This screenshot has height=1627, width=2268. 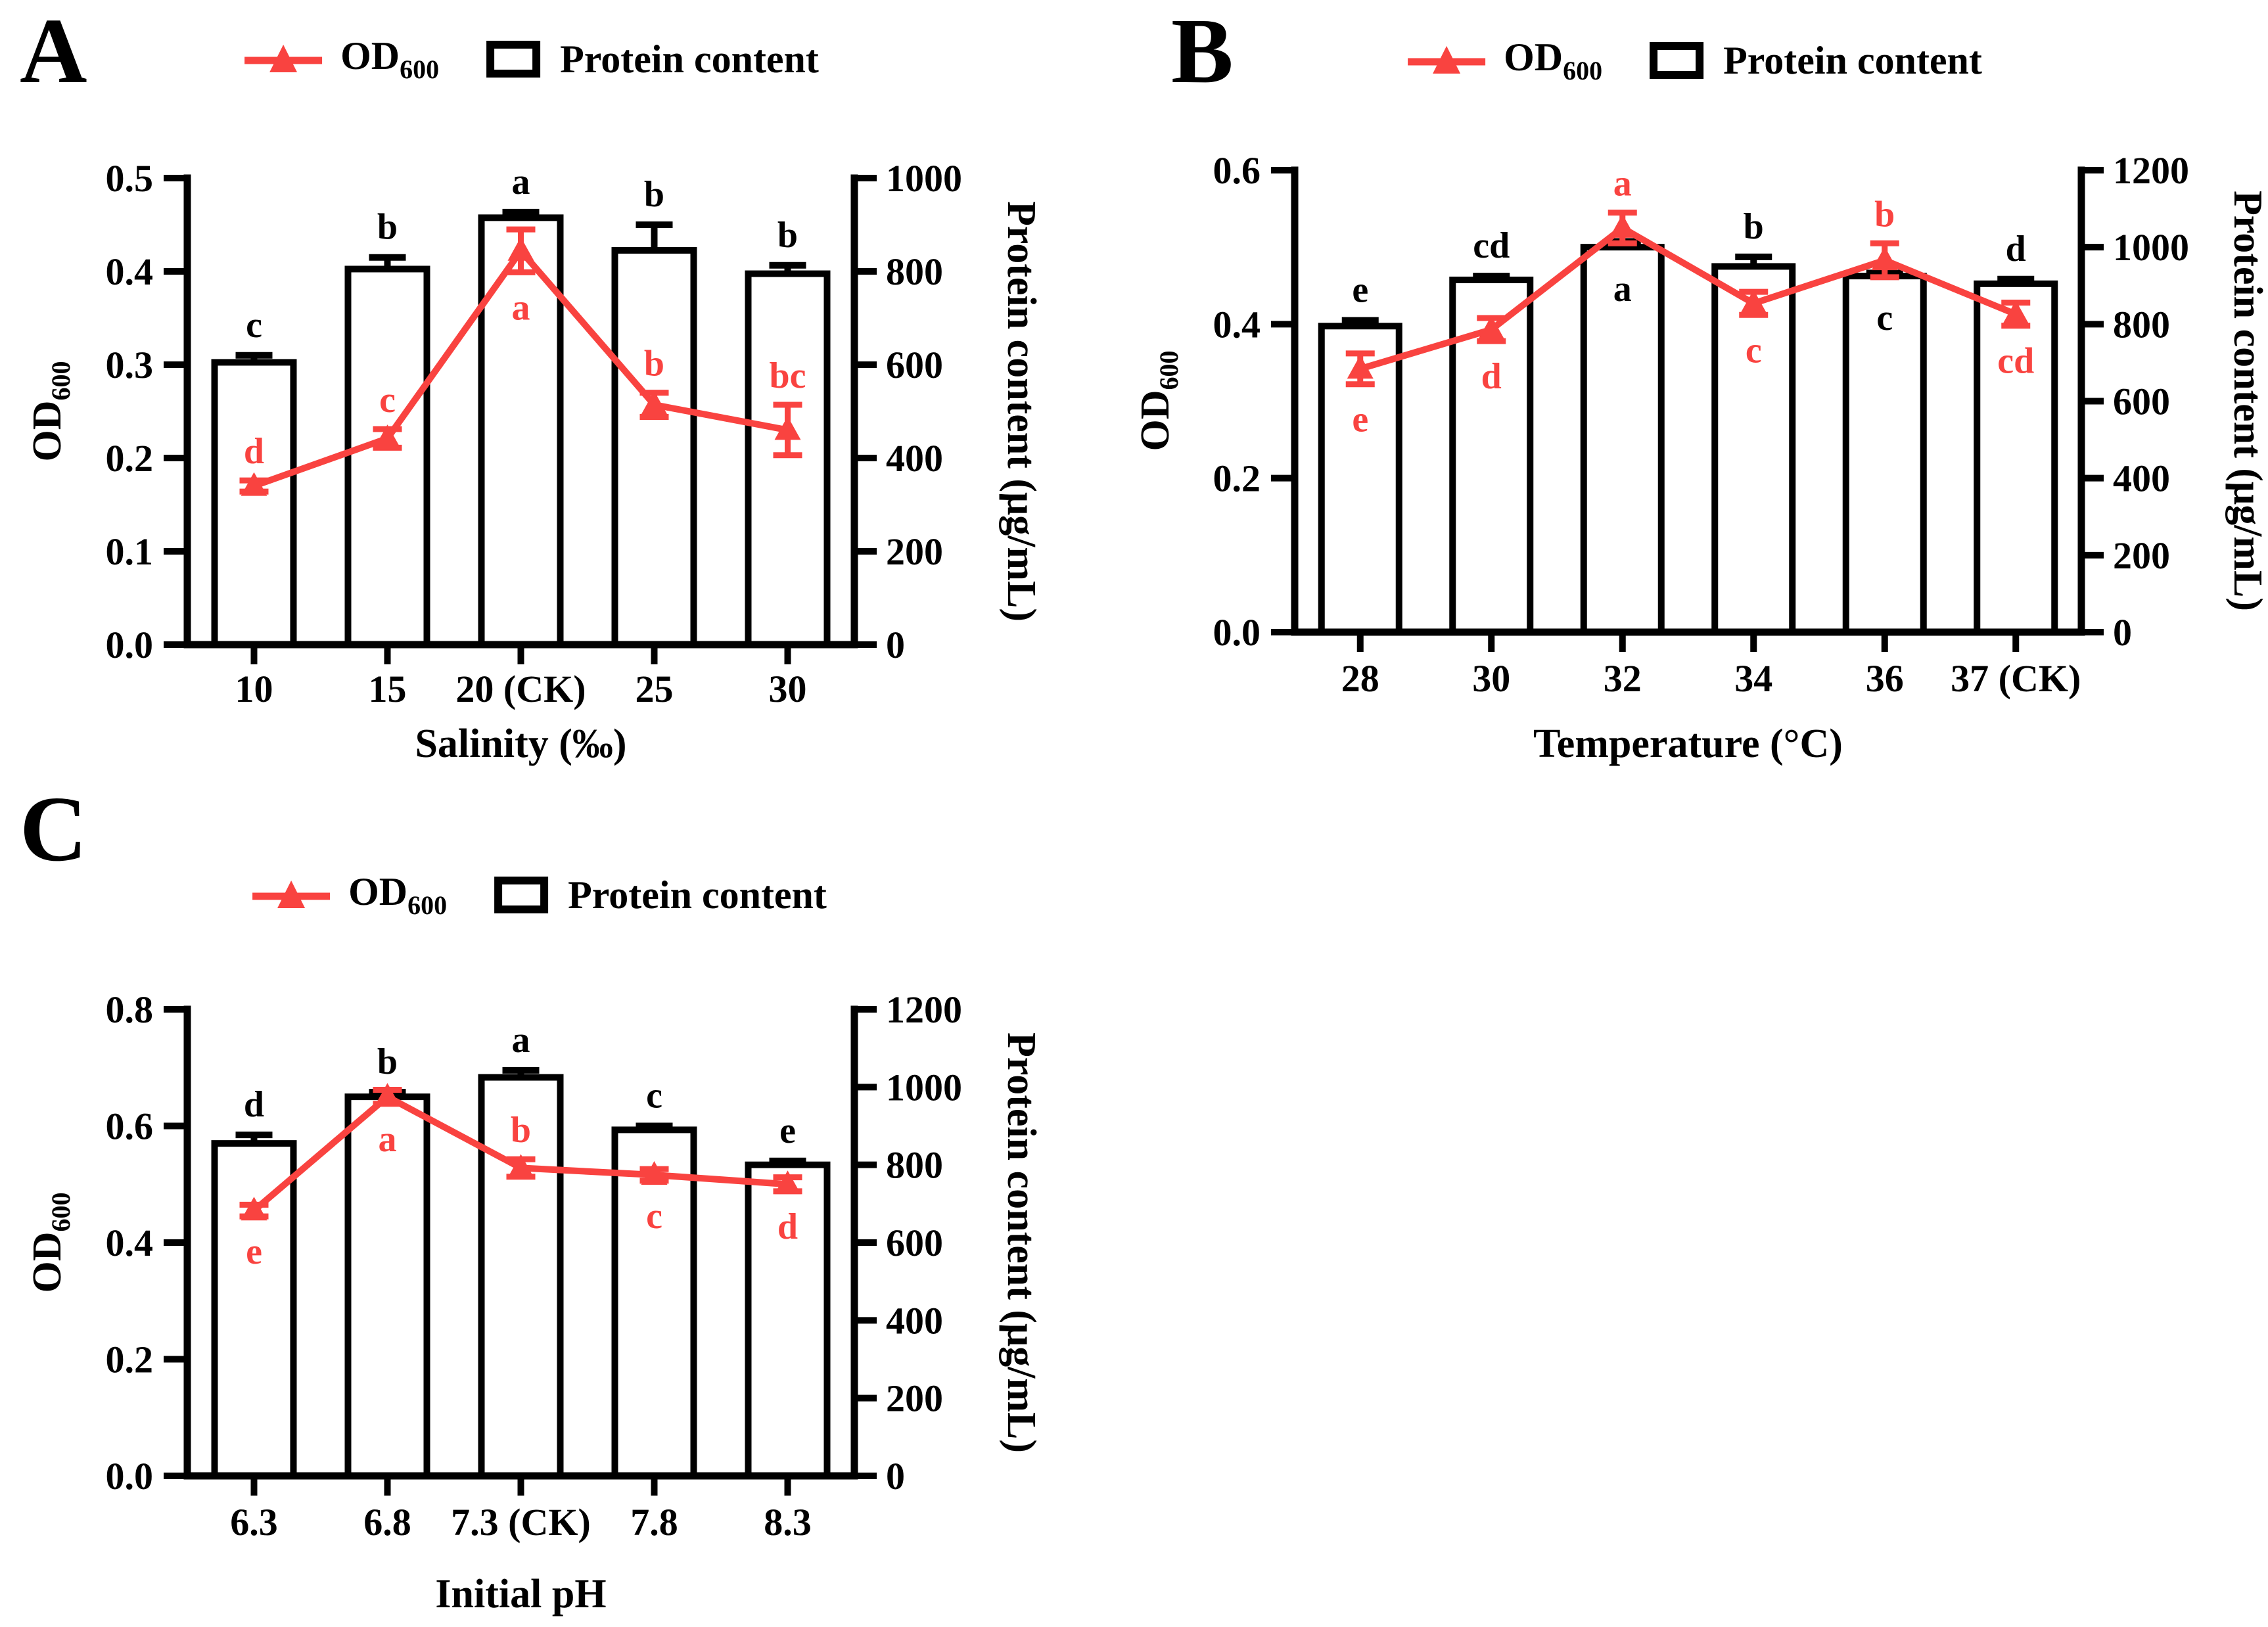 What do you see at coordinates (655, 689) in the screenshot?
I see `x-tick-label: 25` at bounding box center [655, 689].